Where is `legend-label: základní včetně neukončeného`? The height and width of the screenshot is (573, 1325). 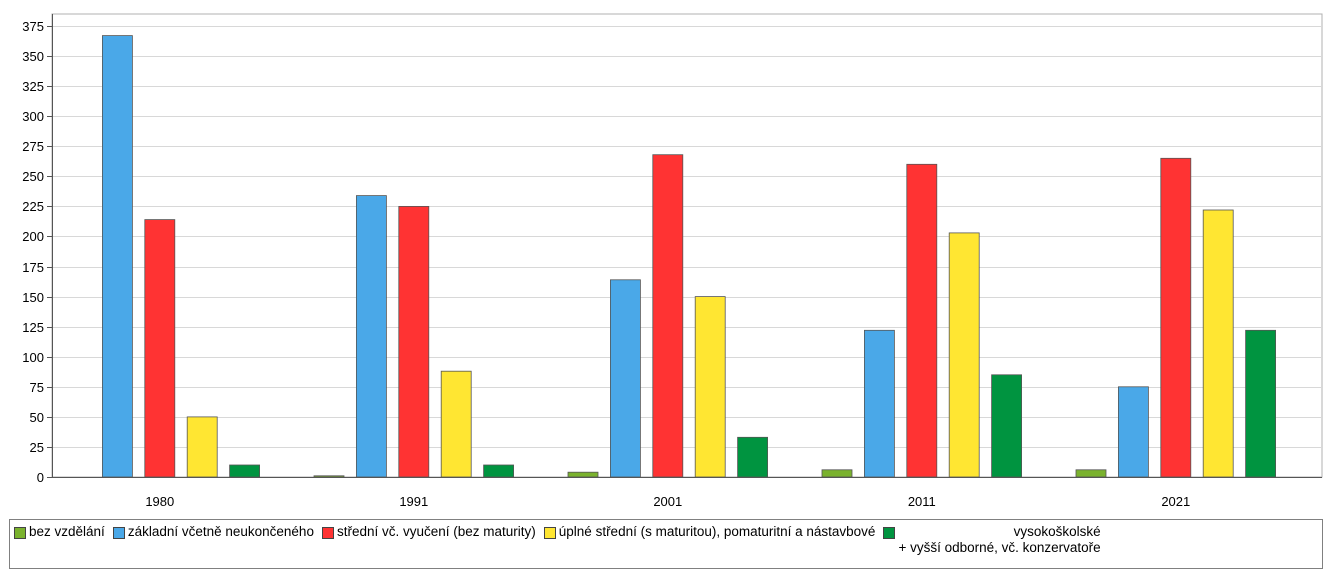
legend-label: základní včetně neukončeného is located at coordinates (220, 531).